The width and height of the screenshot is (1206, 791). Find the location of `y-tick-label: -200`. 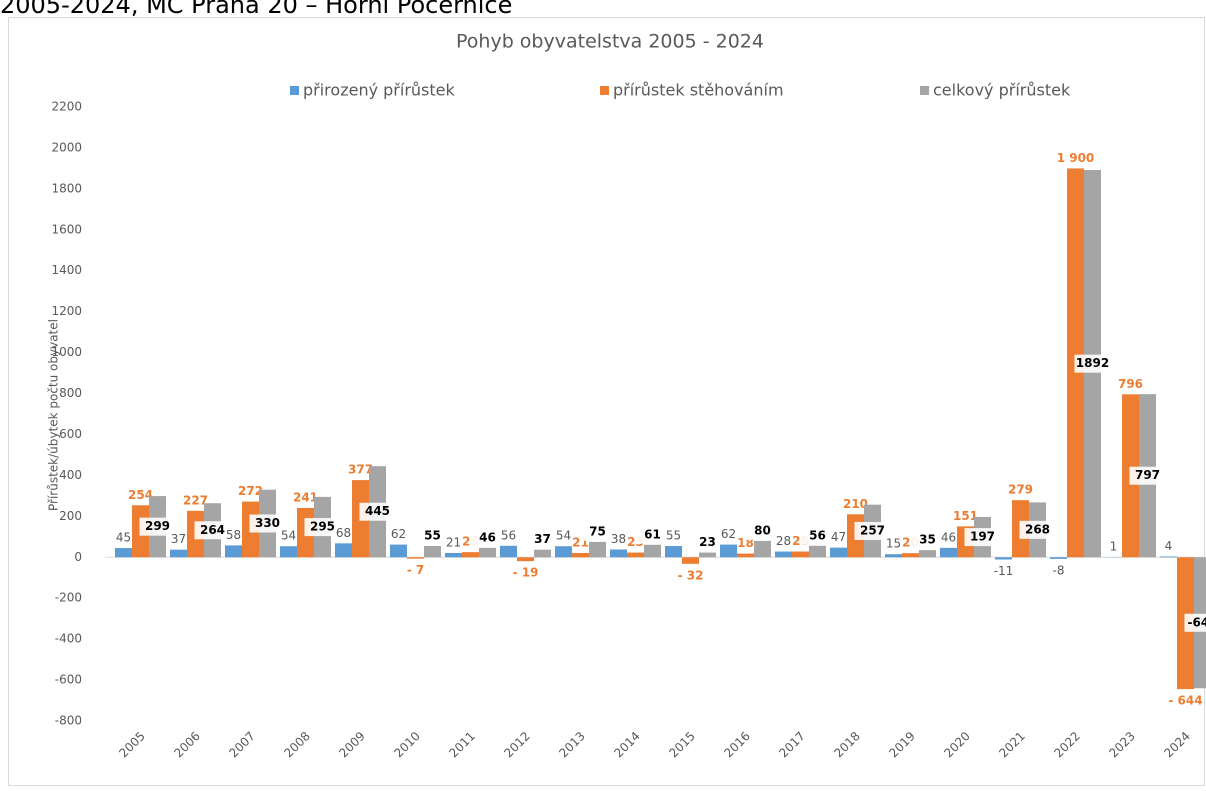

y-tick-label: -200 is located at coordinates (68, 598).